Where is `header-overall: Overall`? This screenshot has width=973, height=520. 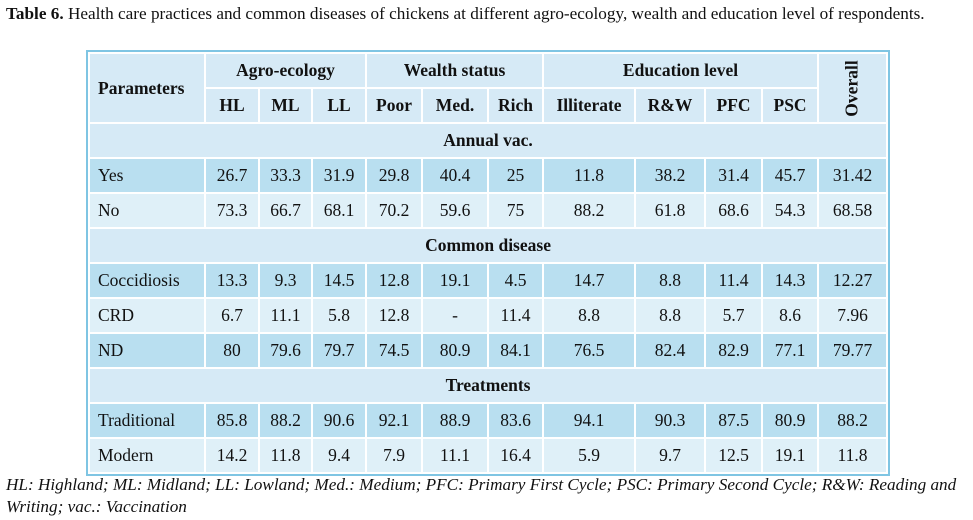
header-overall: Overall is located at coordinates (853, 88).